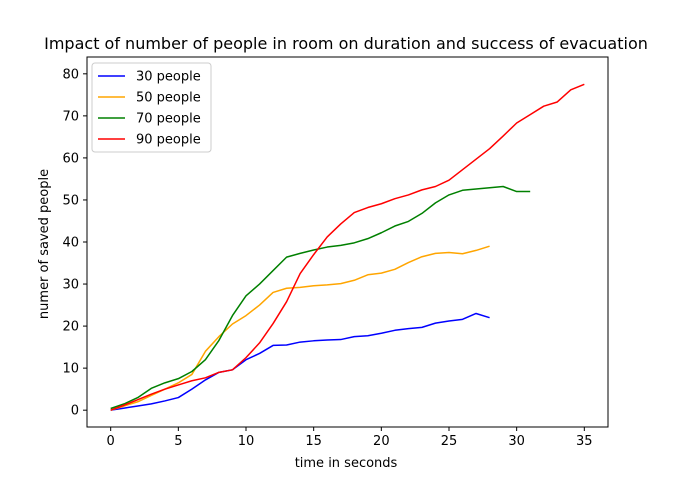 The width and height of the screenshot is (676, 480). Describe the element at coordinates (449, 441) in the screenshot. I see `x-tick-label: 25` at that location.